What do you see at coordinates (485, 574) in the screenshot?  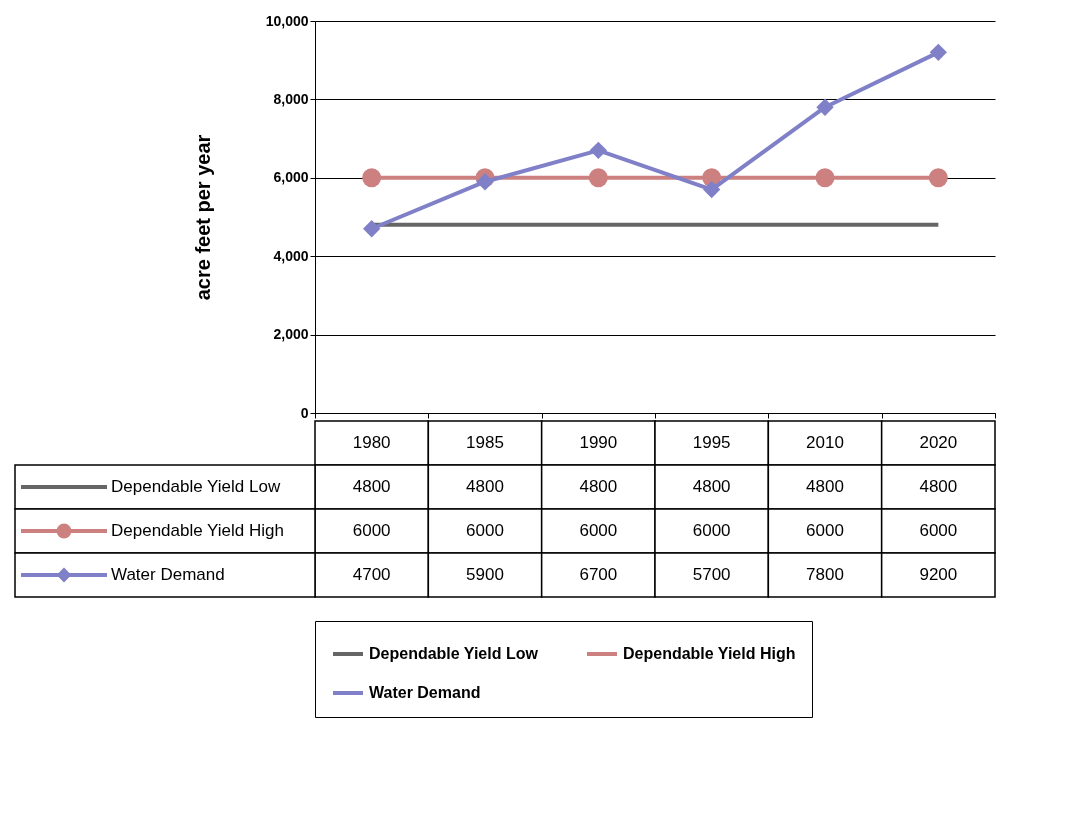 I see `data-label: 5900` at bounding box center [485, 574].